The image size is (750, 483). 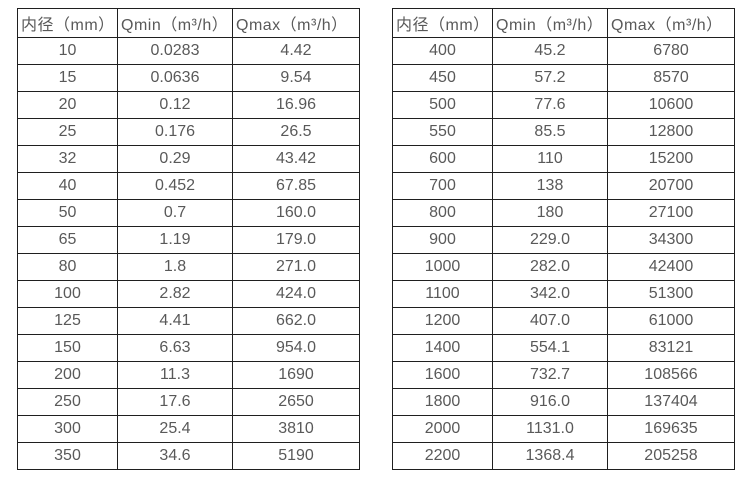 What do you see at coordinates (67, 321) in the screenshot?
I see `table-cell: 125` at bounding box center [67, 321].